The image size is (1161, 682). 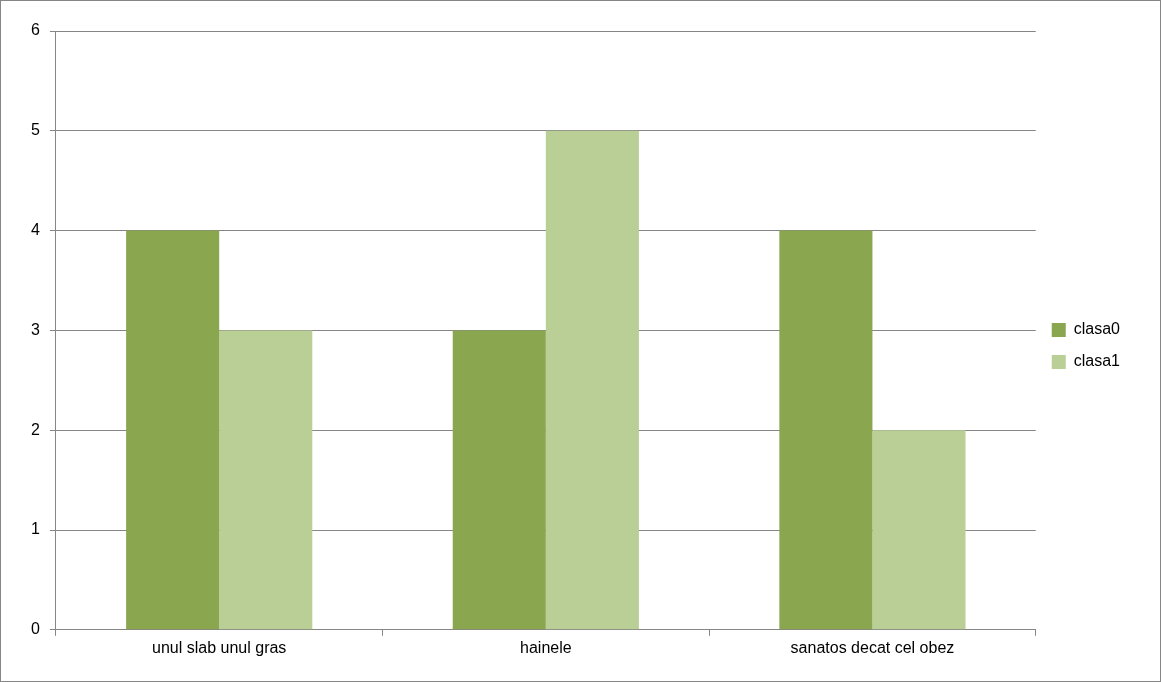 What do you see at coordinates (546, 647) in the screenshot?
I see `x-tick-label: hainele` at bounding box center [546, 647].